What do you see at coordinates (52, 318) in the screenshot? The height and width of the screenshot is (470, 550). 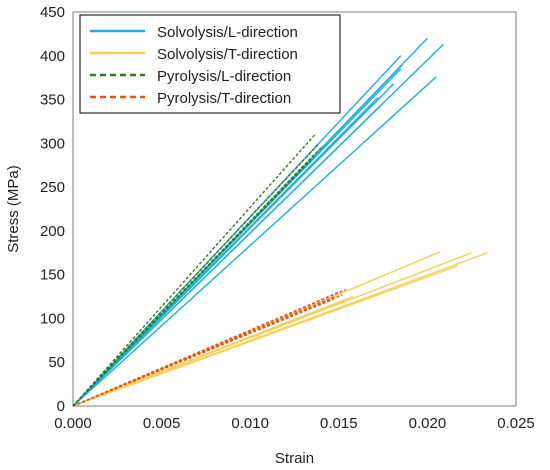 I see `y-tick-label: 100` at bounding box center [52, 318].